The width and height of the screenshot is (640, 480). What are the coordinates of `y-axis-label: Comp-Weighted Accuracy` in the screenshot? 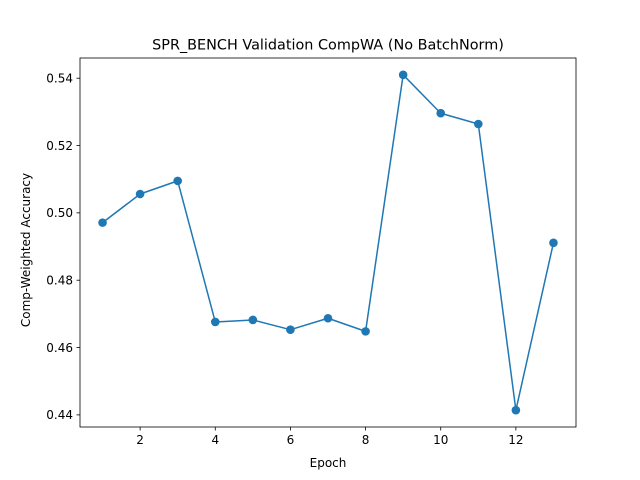 It's located at (26, 250).